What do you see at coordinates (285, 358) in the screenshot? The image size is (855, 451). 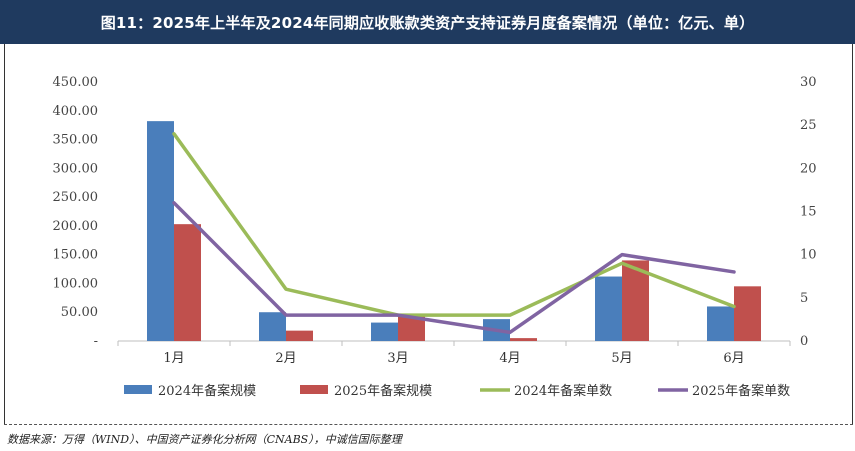 I see `x-axis-category-label: 2月` at bounding box center [285, 358].